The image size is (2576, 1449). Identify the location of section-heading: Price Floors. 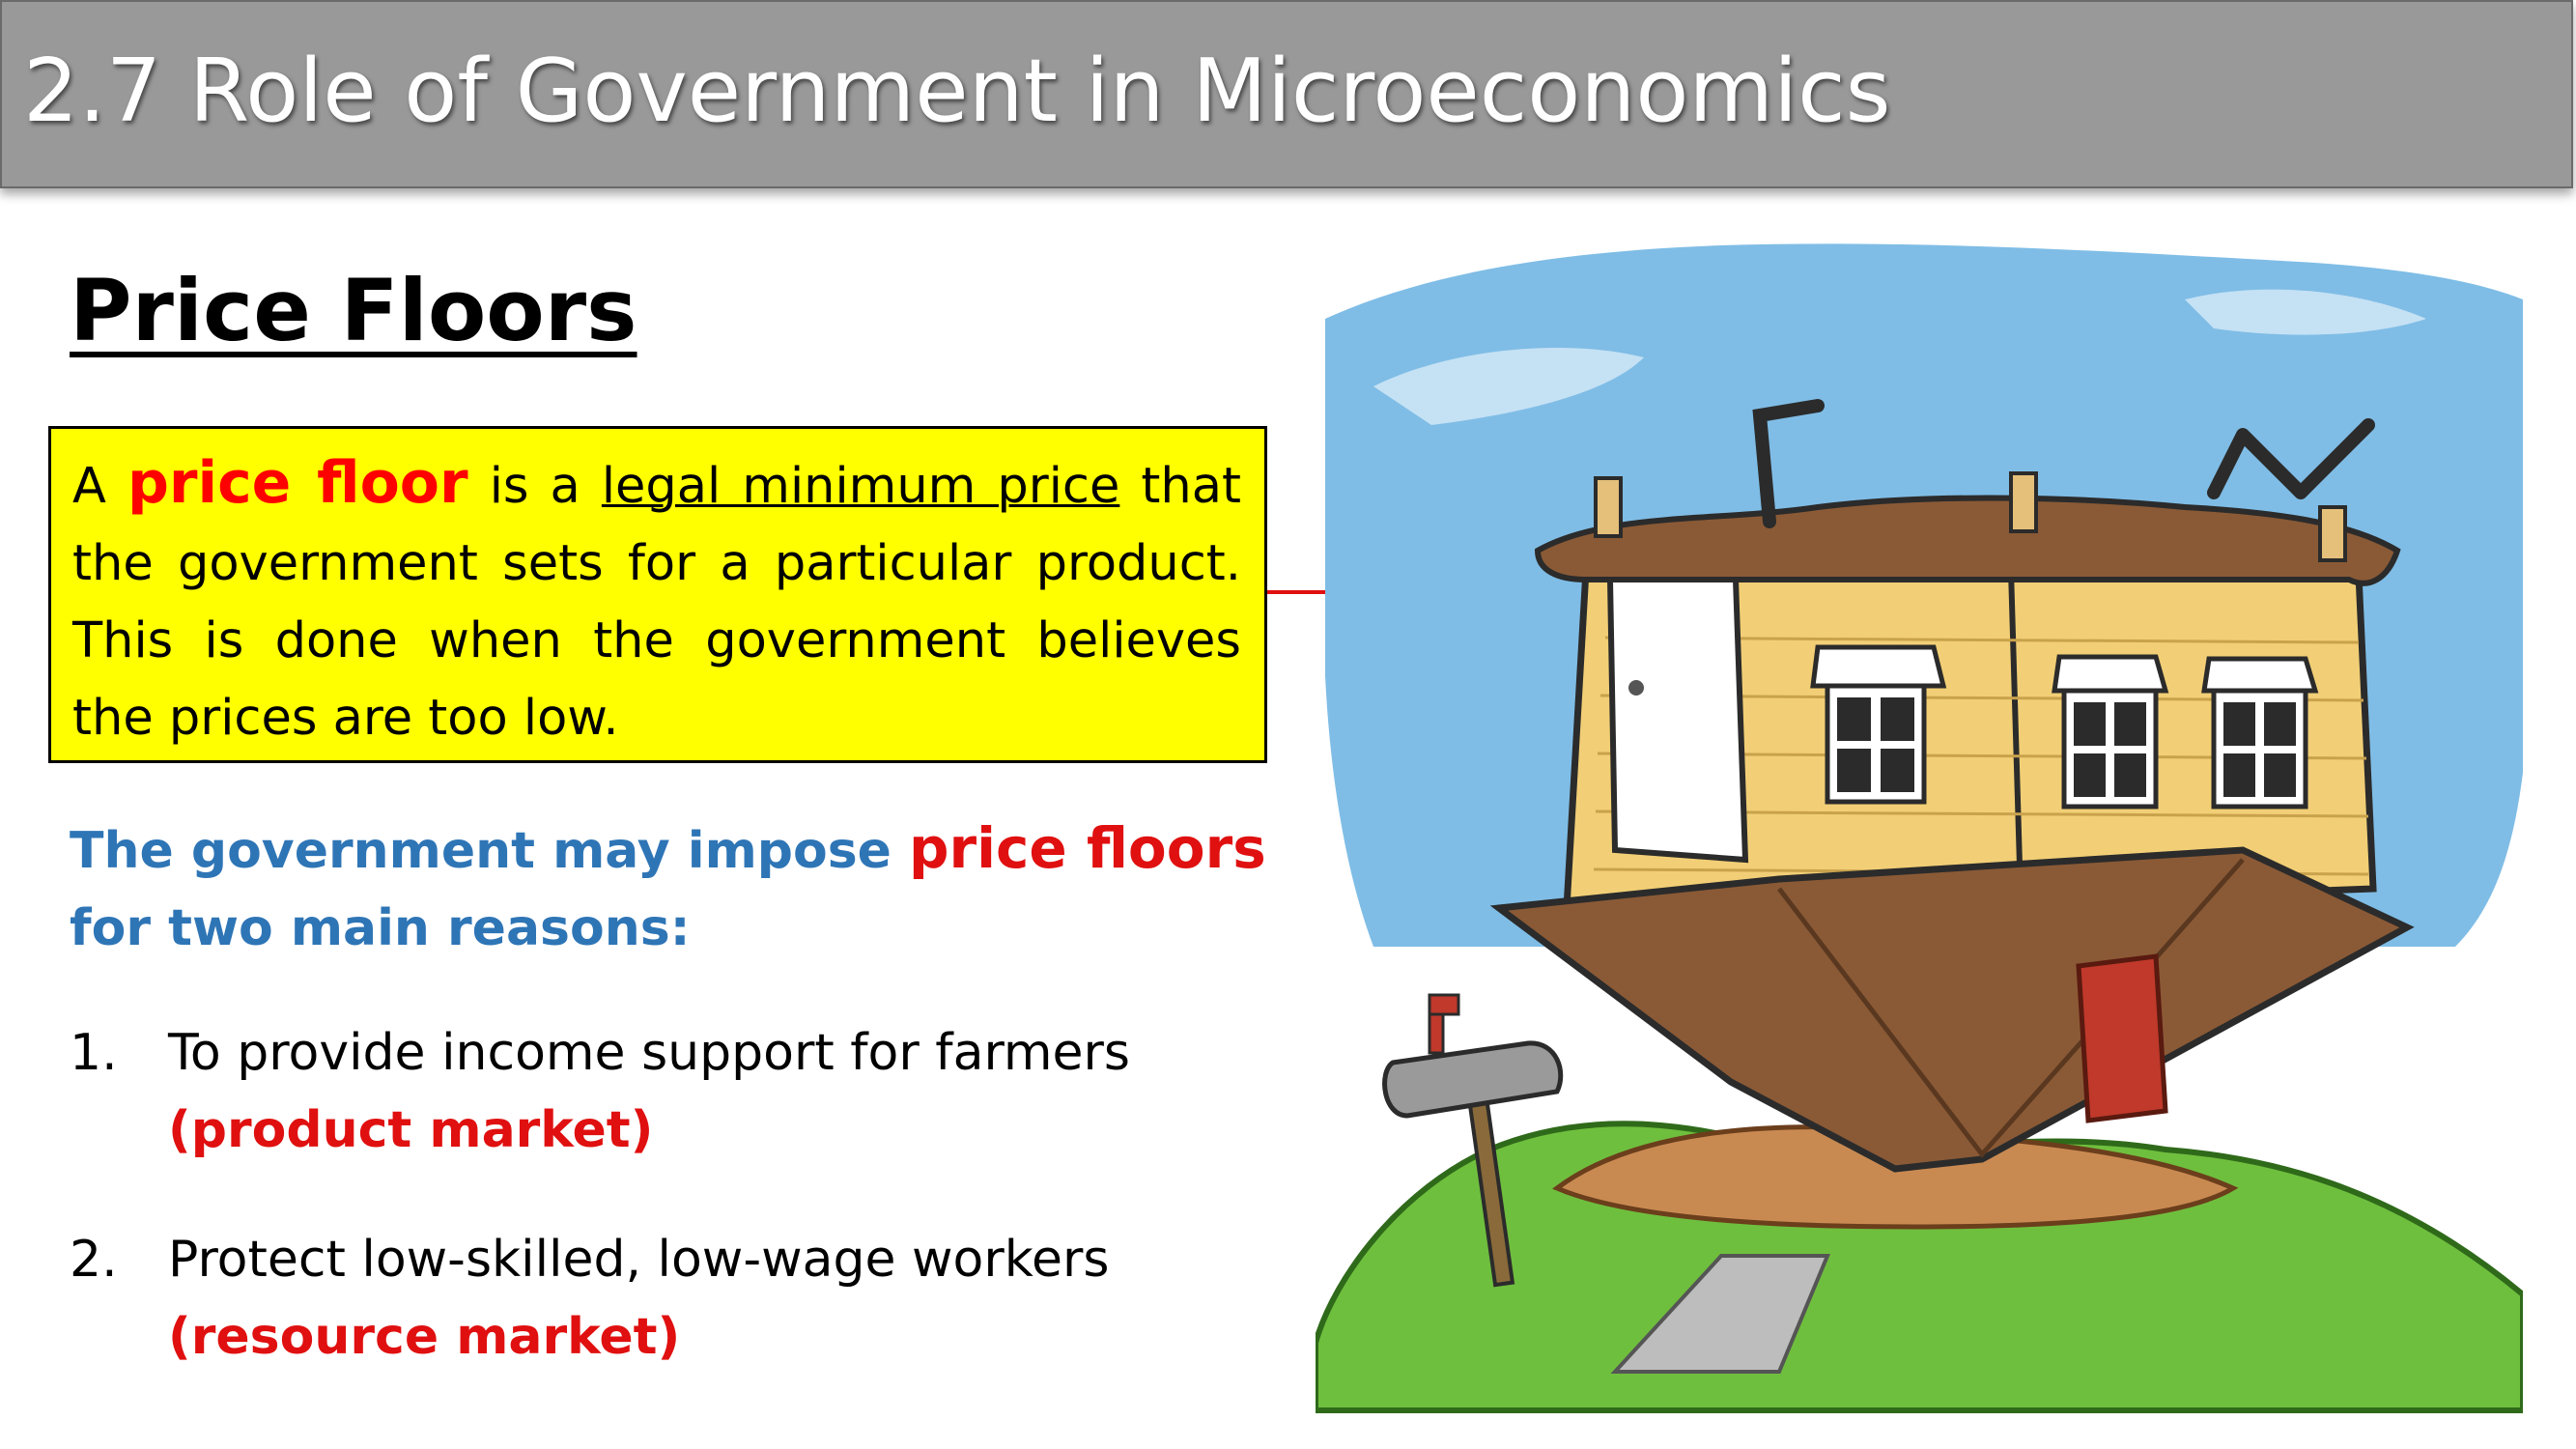
(353, 310).